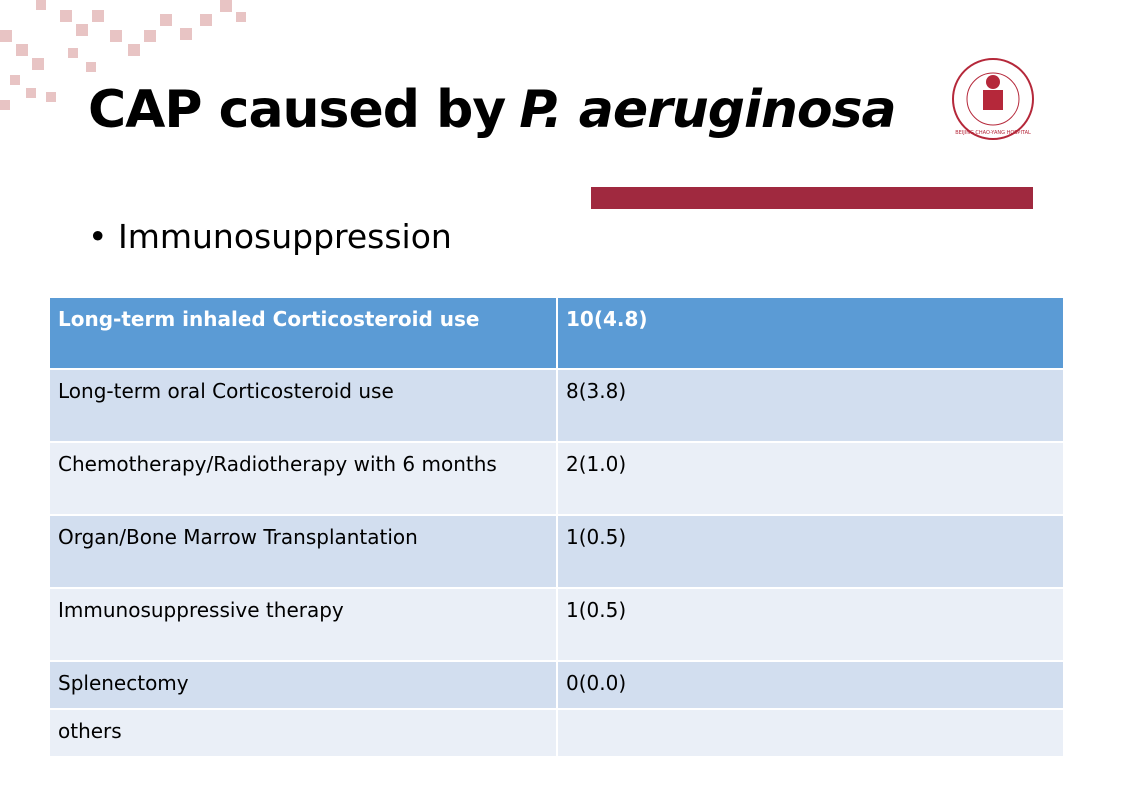 This screenshot has height=793, width=1122. I want to click on table-row: Organ/Bone Marrow Transplantation 1(0.5), so click(557, 552).